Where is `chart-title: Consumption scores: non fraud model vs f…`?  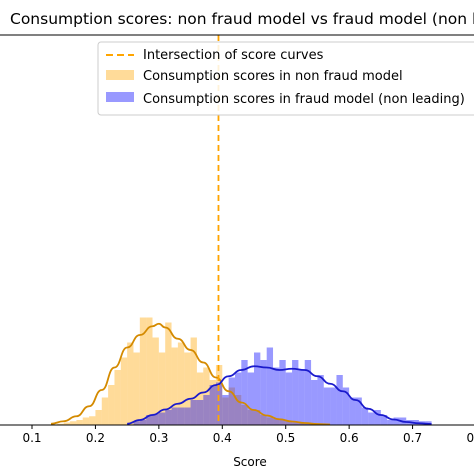
chart-title: Consumption scores: non fraud model vs f… is located at coordinates (242, 19).